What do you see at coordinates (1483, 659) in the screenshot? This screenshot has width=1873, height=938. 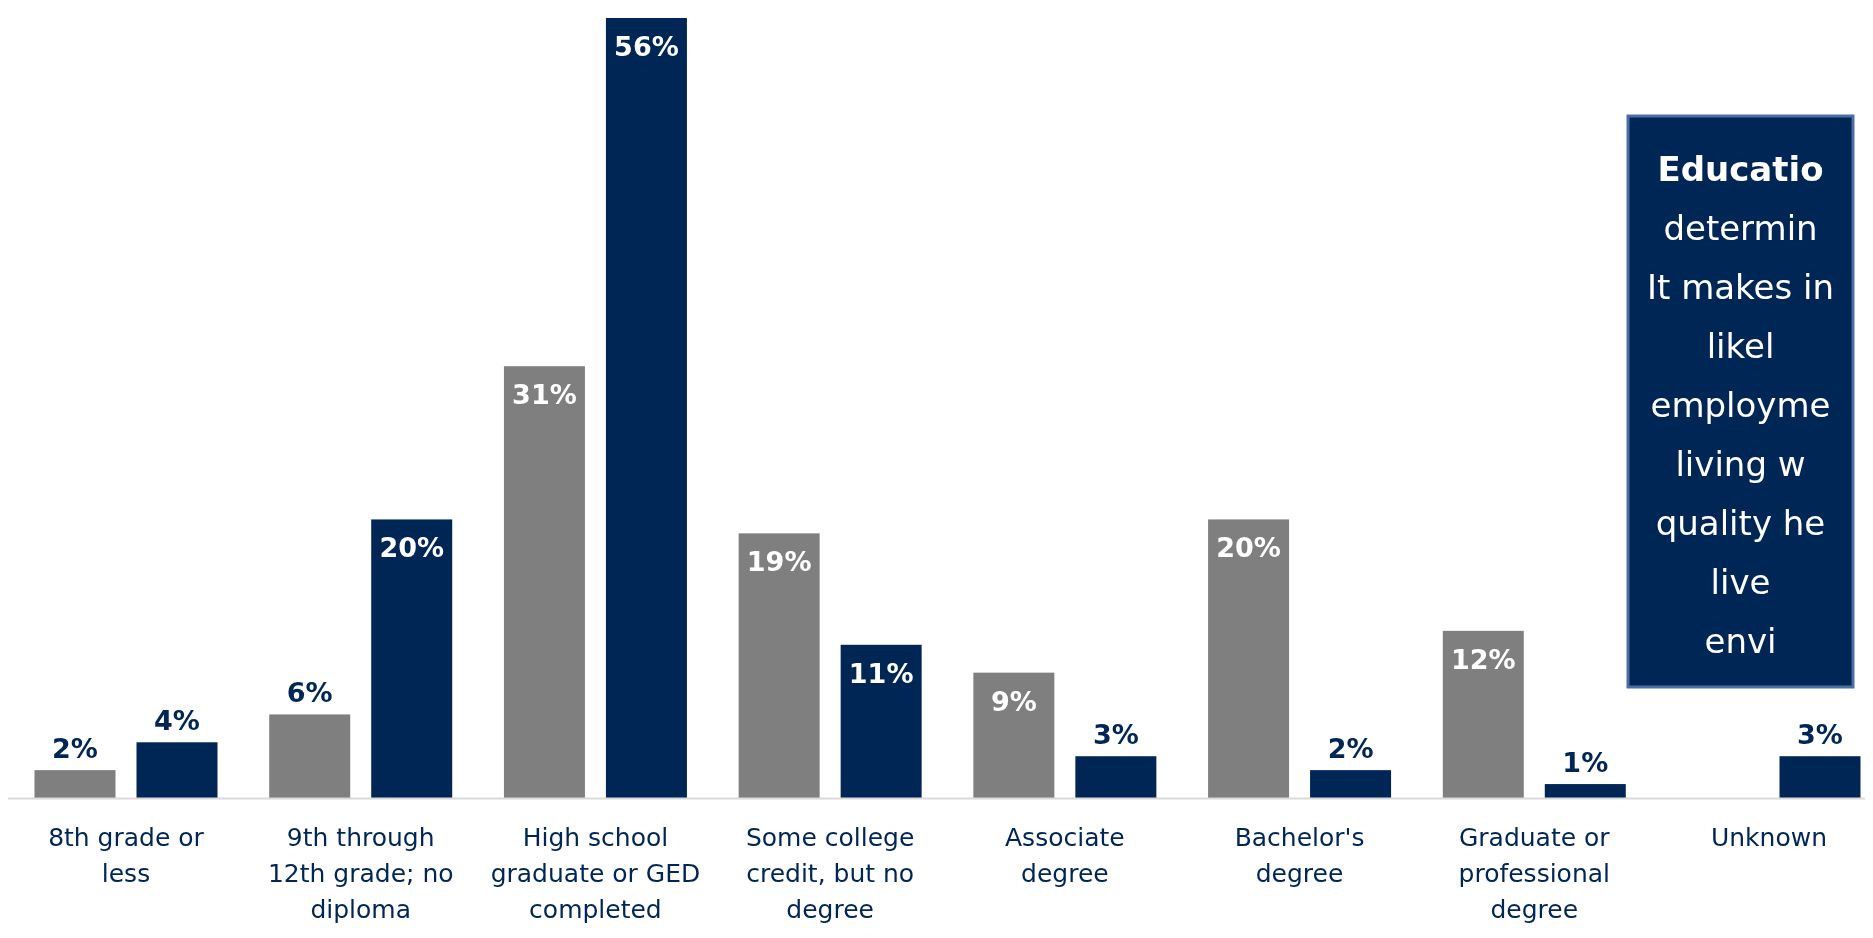 I see `data-label: 12%` at bounding box center [1483, 659].